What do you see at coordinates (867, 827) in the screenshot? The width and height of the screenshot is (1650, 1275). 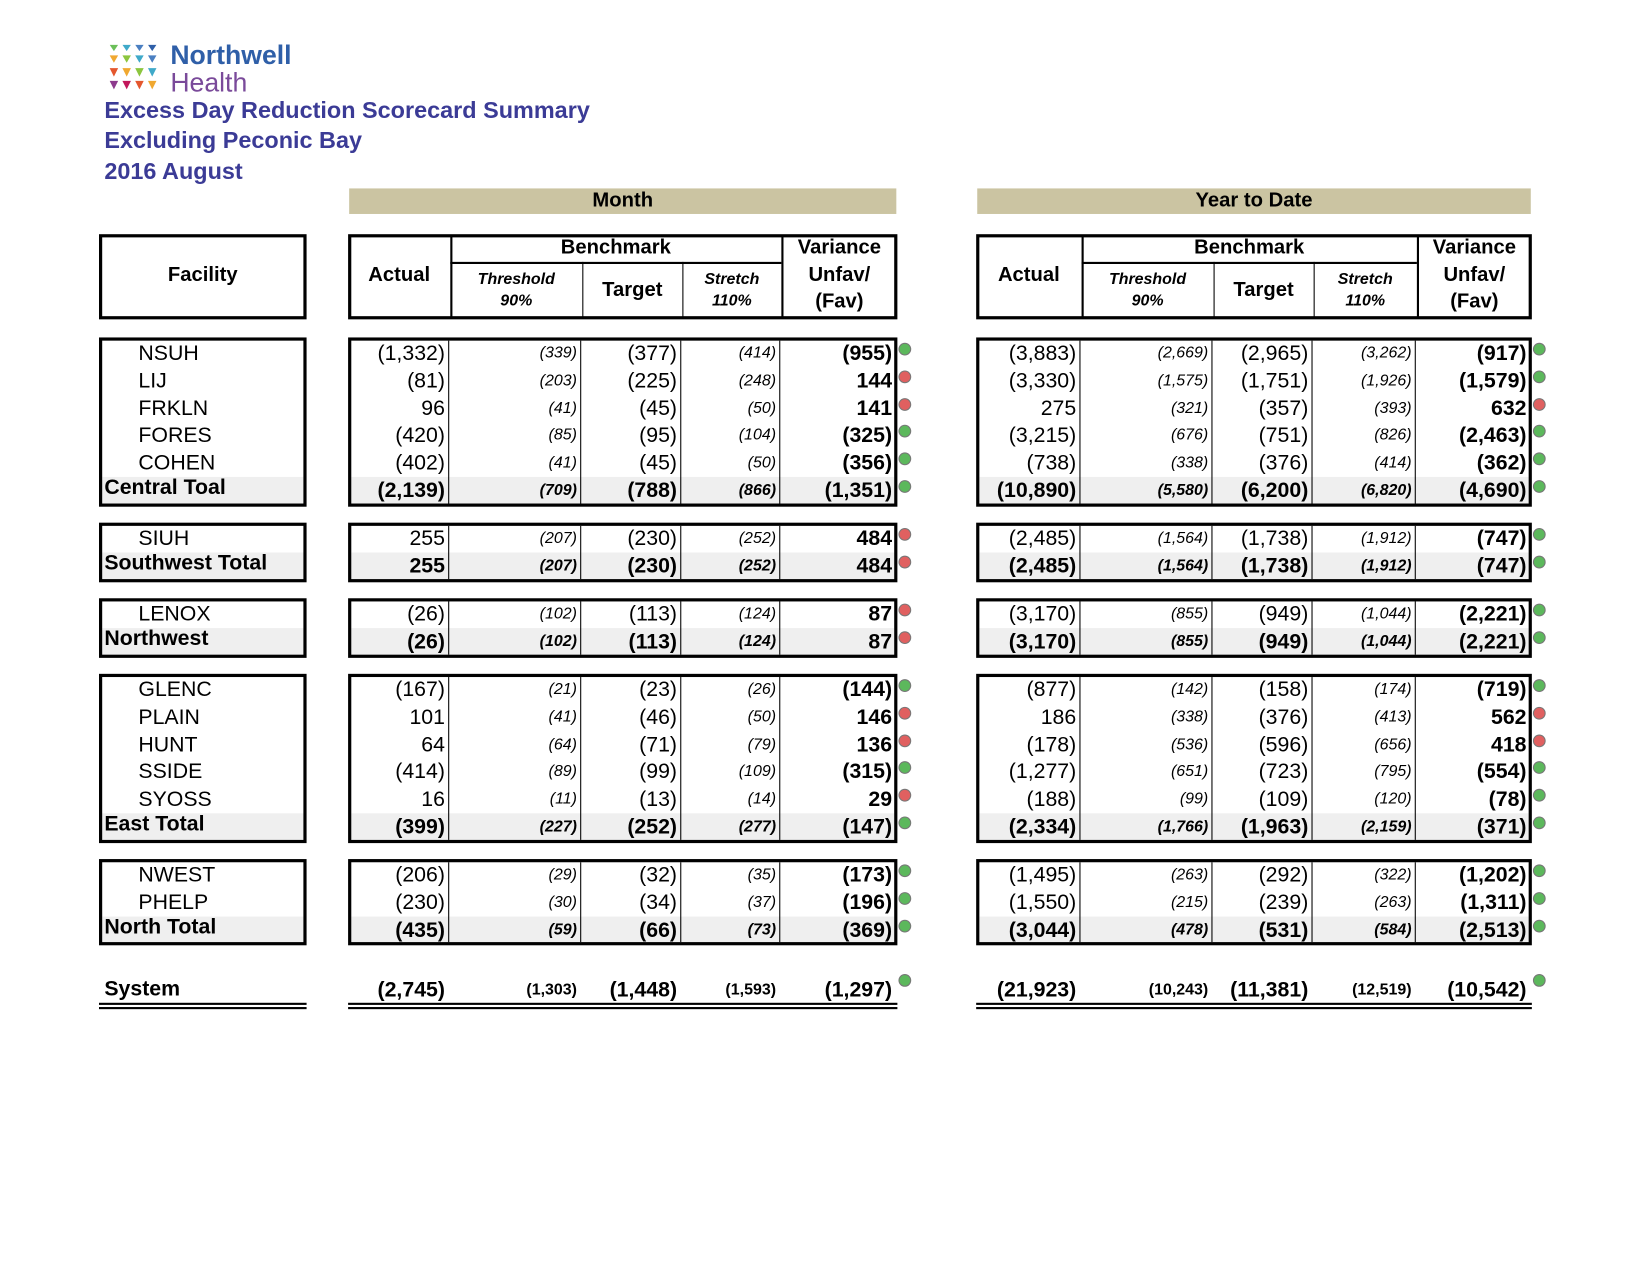 I see `value-cell: (147)` at bounding box center [867, 827].